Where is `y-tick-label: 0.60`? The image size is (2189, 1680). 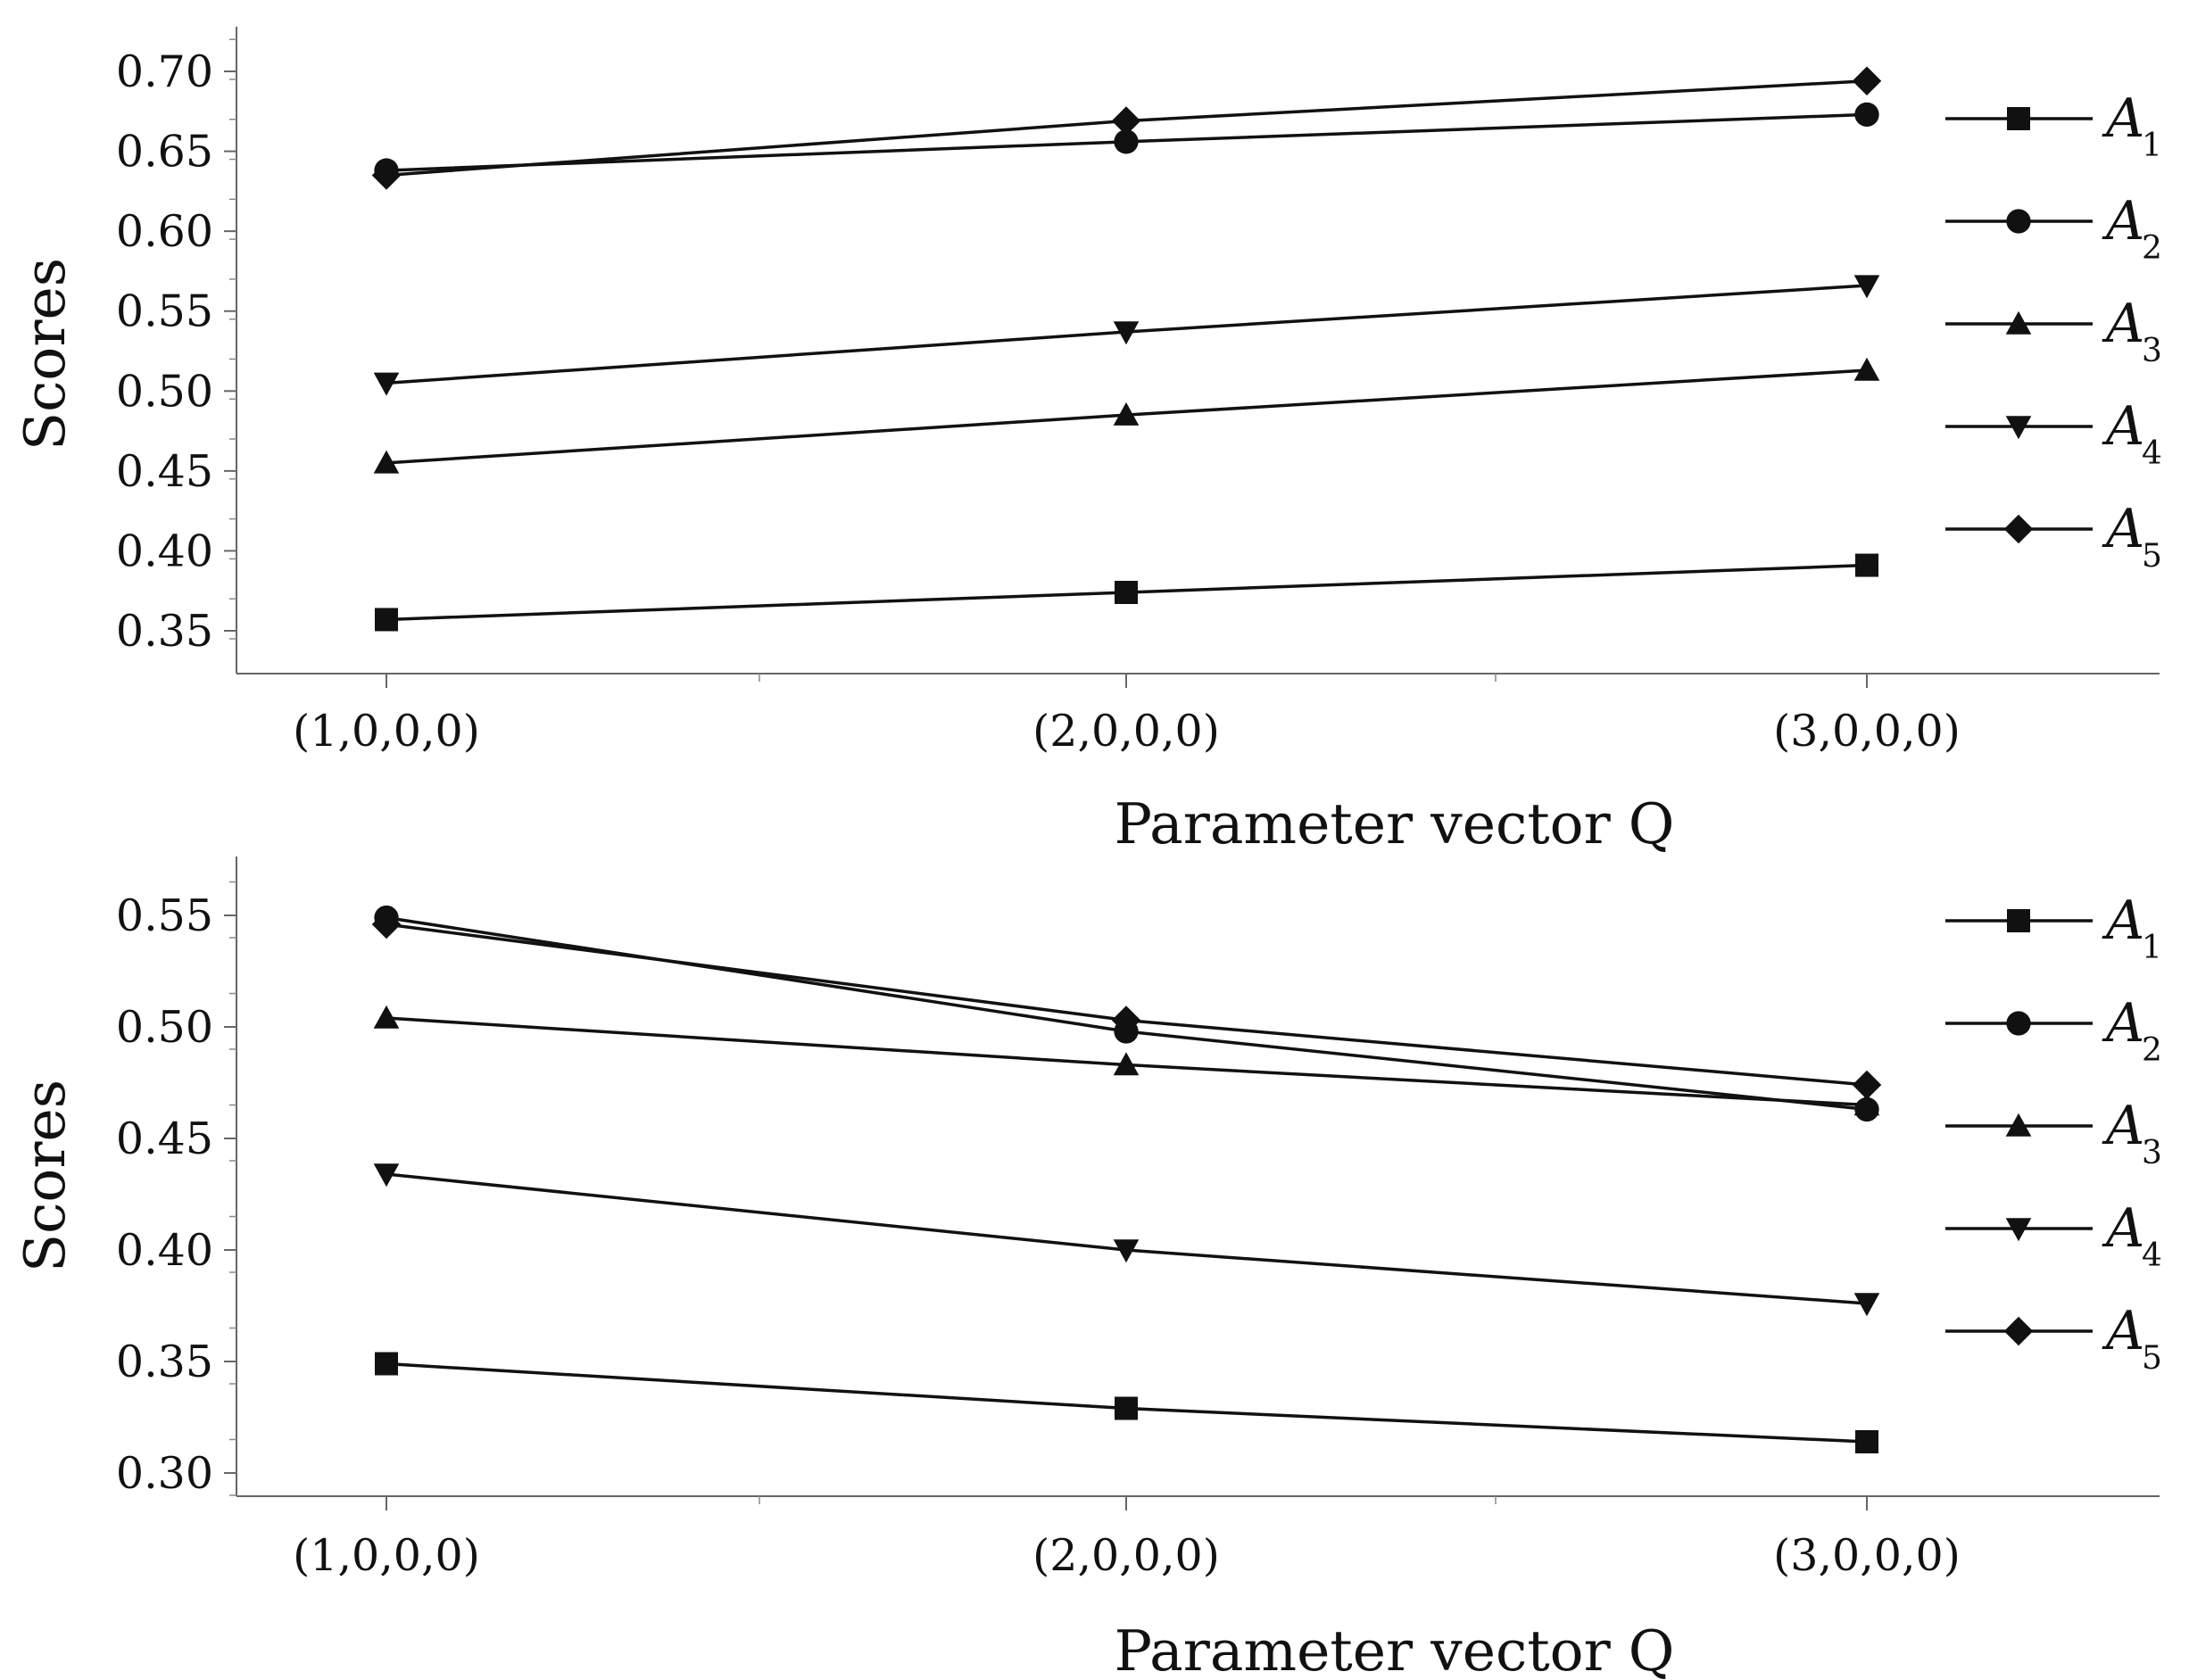
y-tick-label: 0.60 is located at coordinates (164, 231).